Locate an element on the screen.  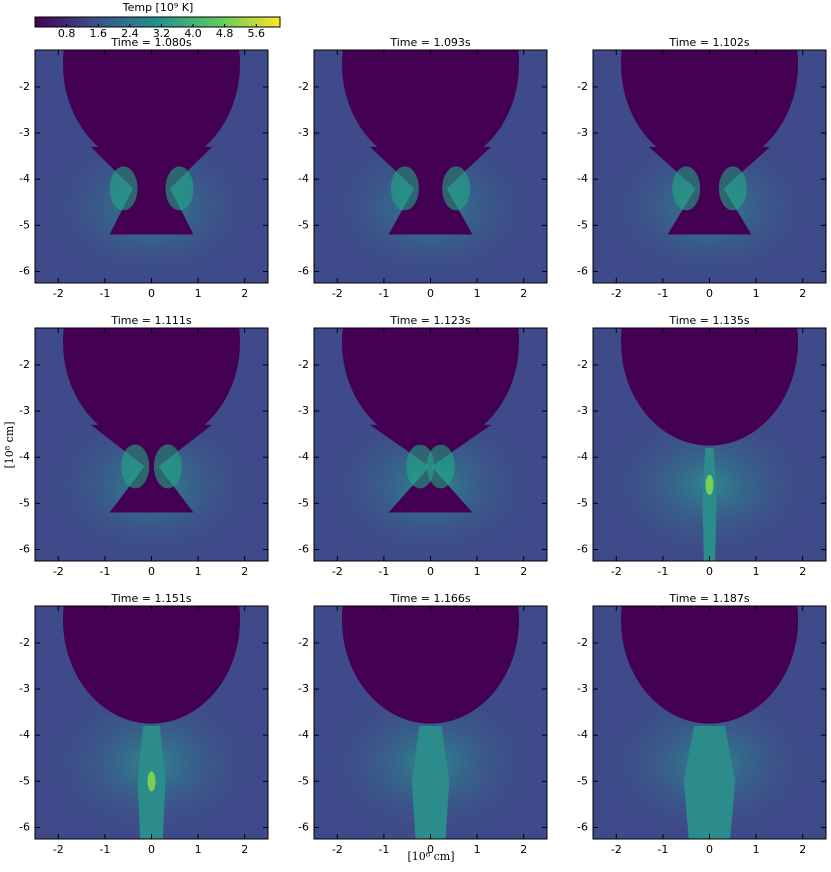
colorbar-tick-label: 4.8 is located at coordinates (225, 33).